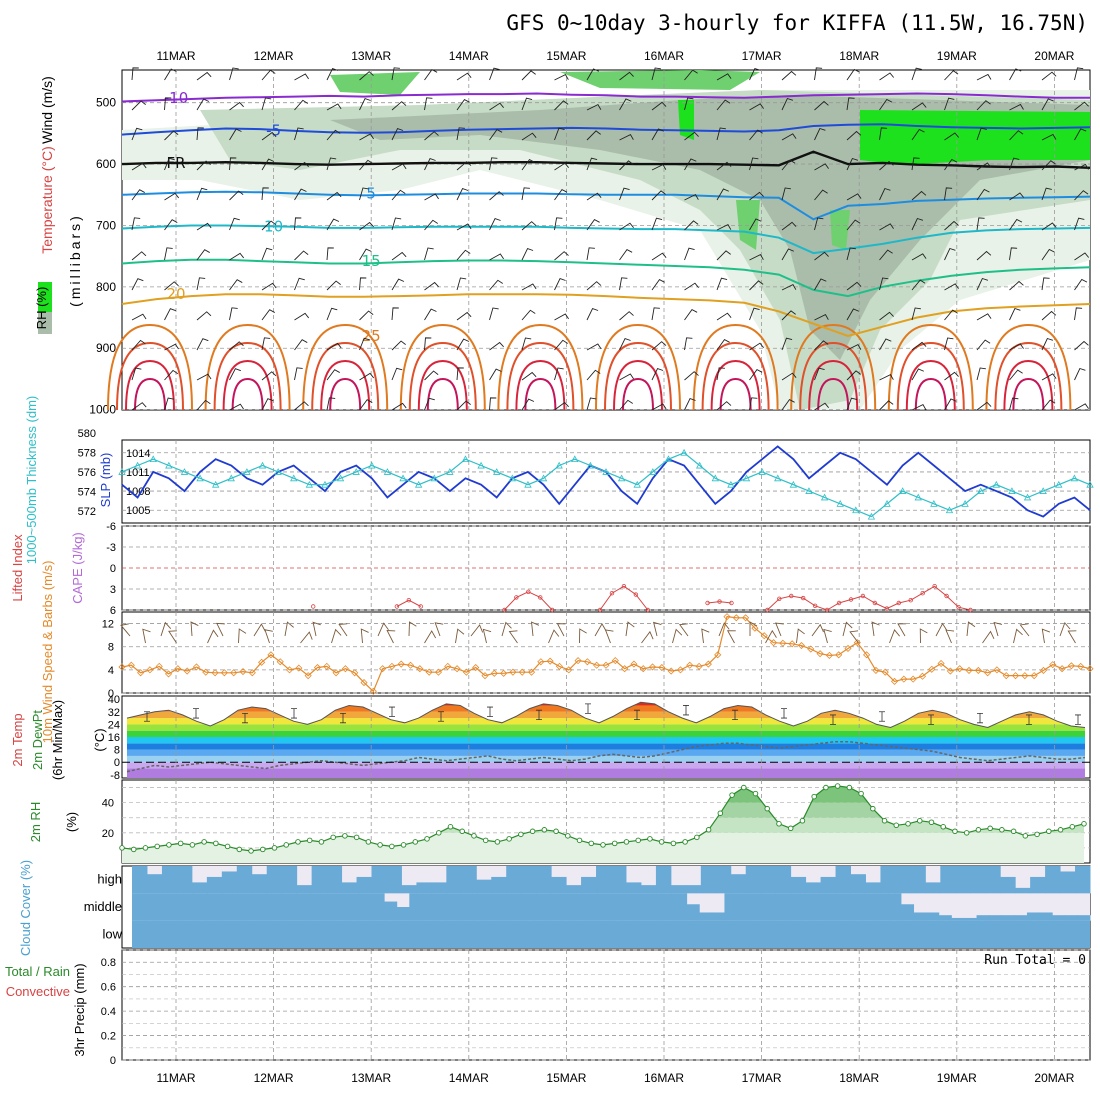 The image size is (1100, 1100). I want to click on rh-band, so click(603, 847).